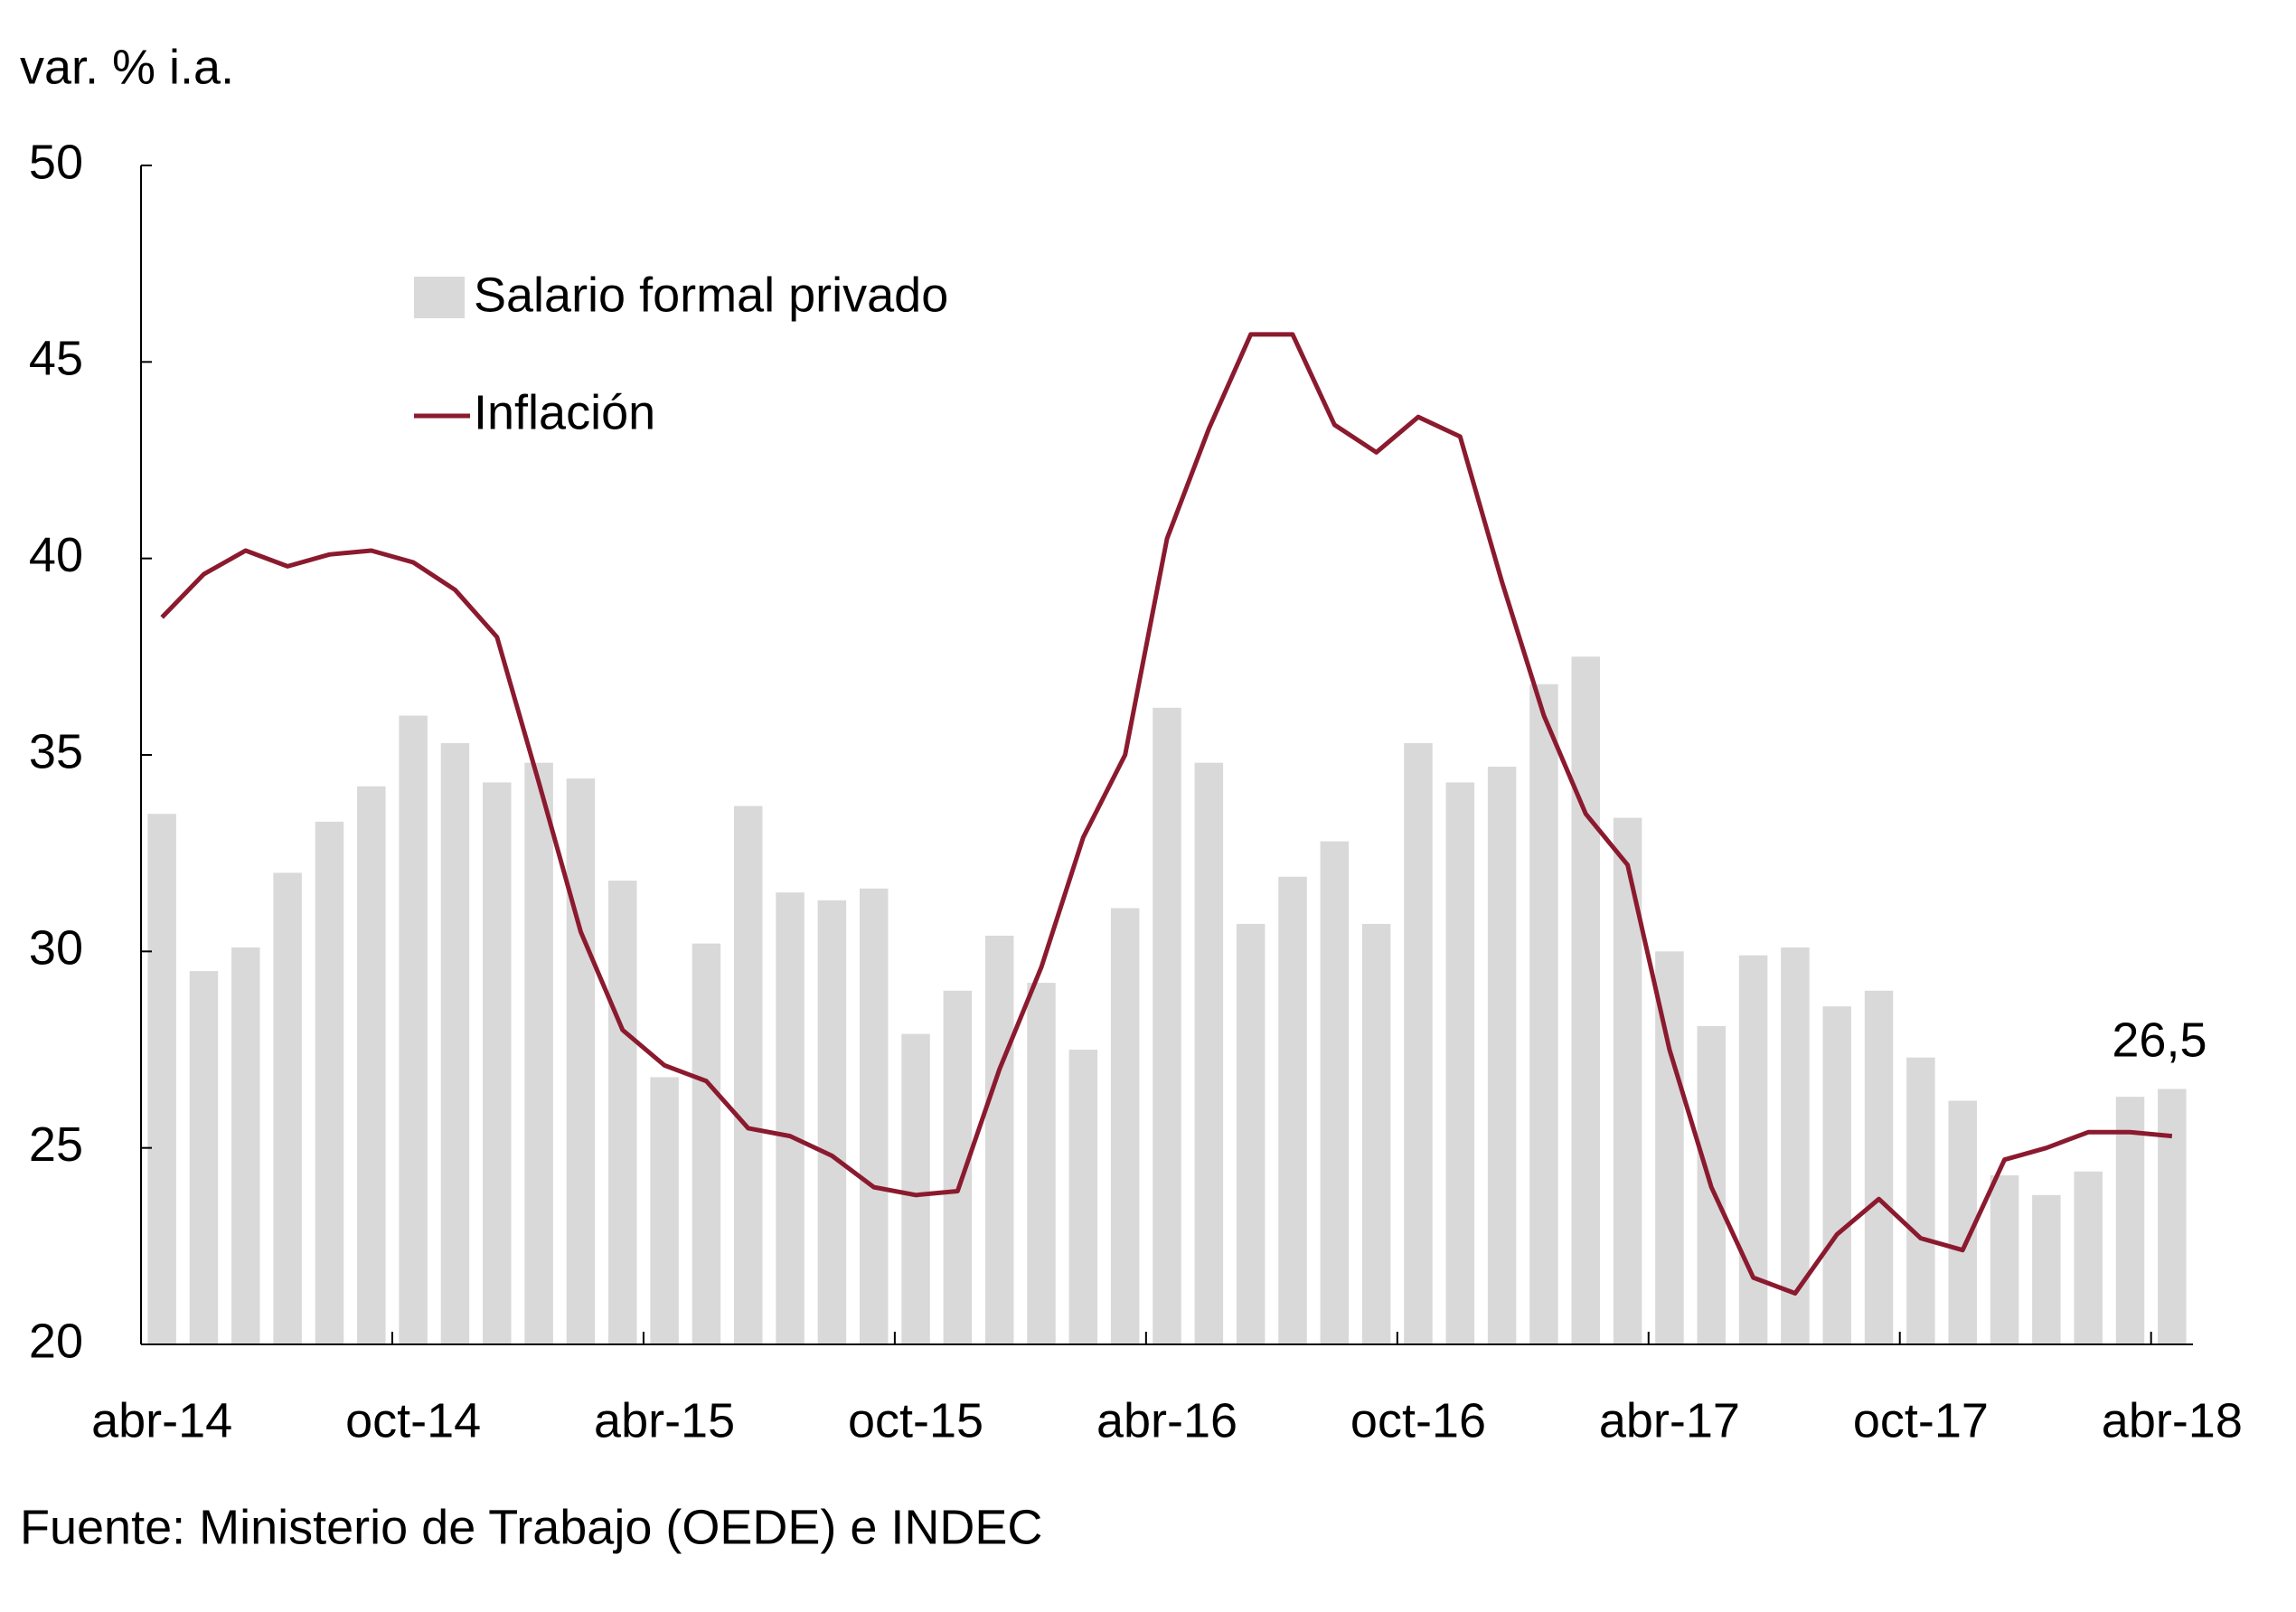 The height and width of the screenshot is (1612, 2296). What do you see at coordinates (1669, 1420) in the screenshot?
I see `x-tick-label: abr-17` at bounding box center [1669, 1420].